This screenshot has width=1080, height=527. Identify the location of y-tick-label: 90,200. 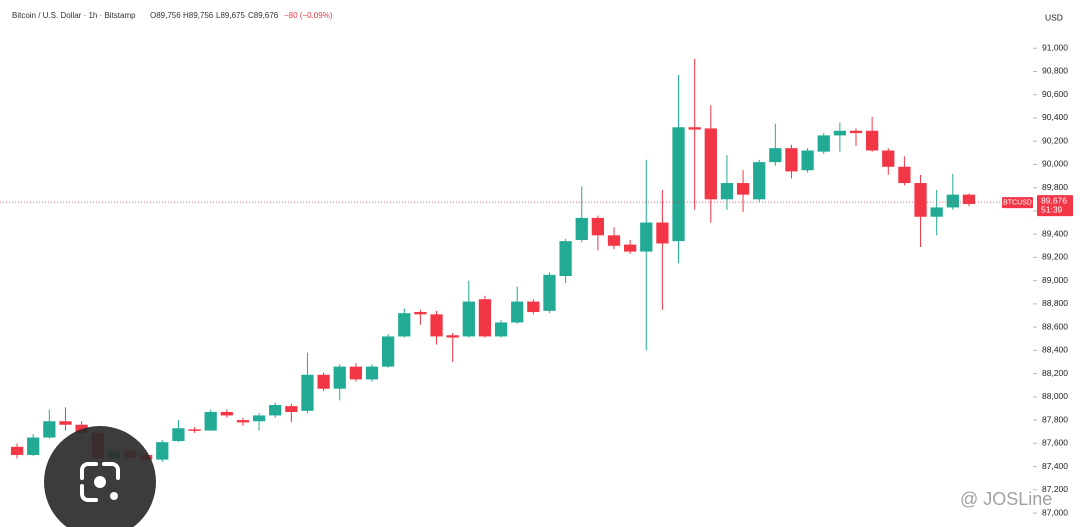
(1055, 140).